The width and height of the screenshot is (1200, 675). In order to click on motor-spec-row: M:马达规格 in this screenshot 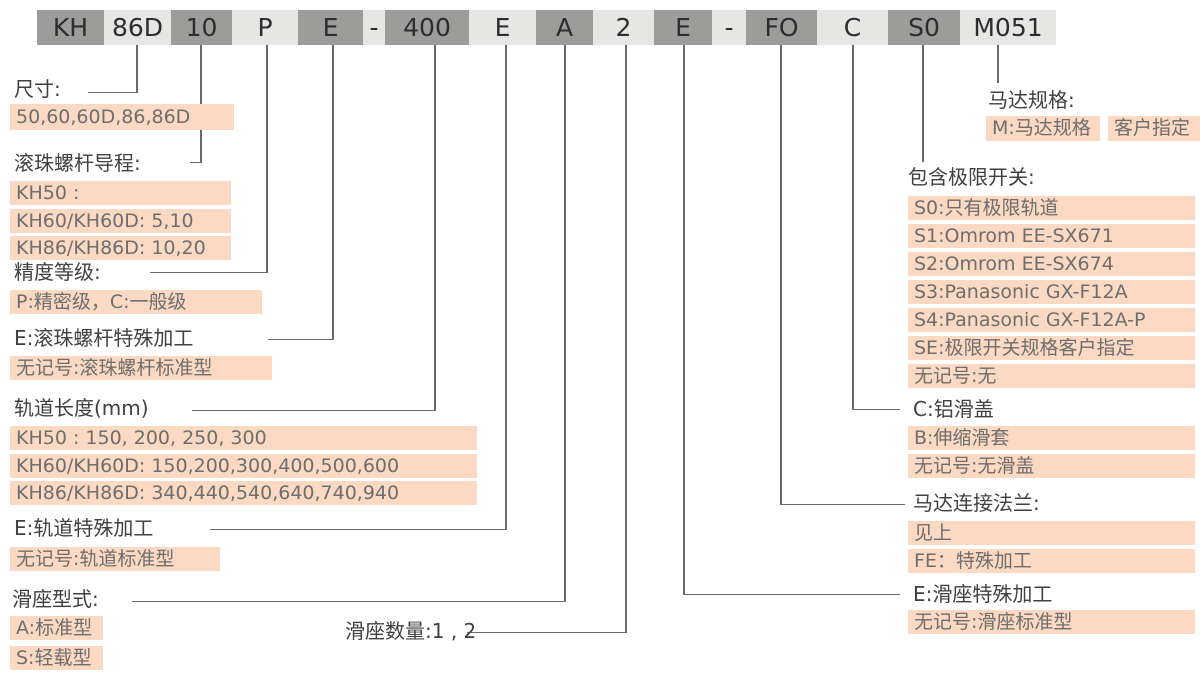, I will do `click(1043, 128)`.